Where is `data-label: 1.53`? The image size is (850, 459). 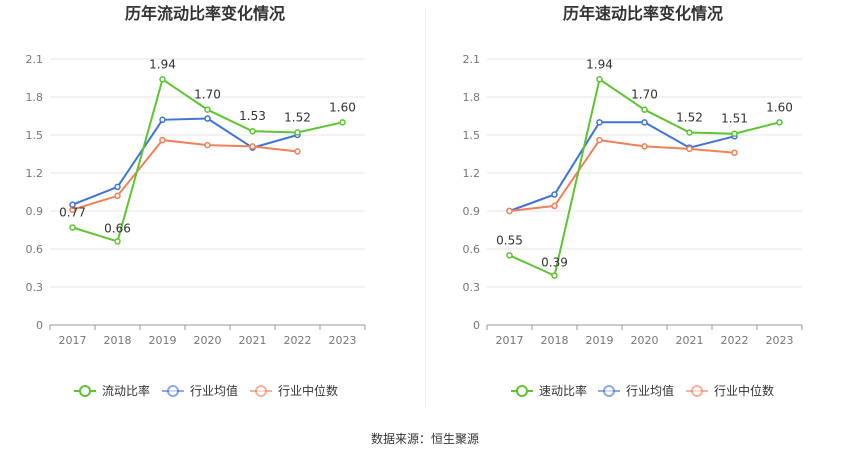
data-label: 1.53 is located at coordinates (252, 116).